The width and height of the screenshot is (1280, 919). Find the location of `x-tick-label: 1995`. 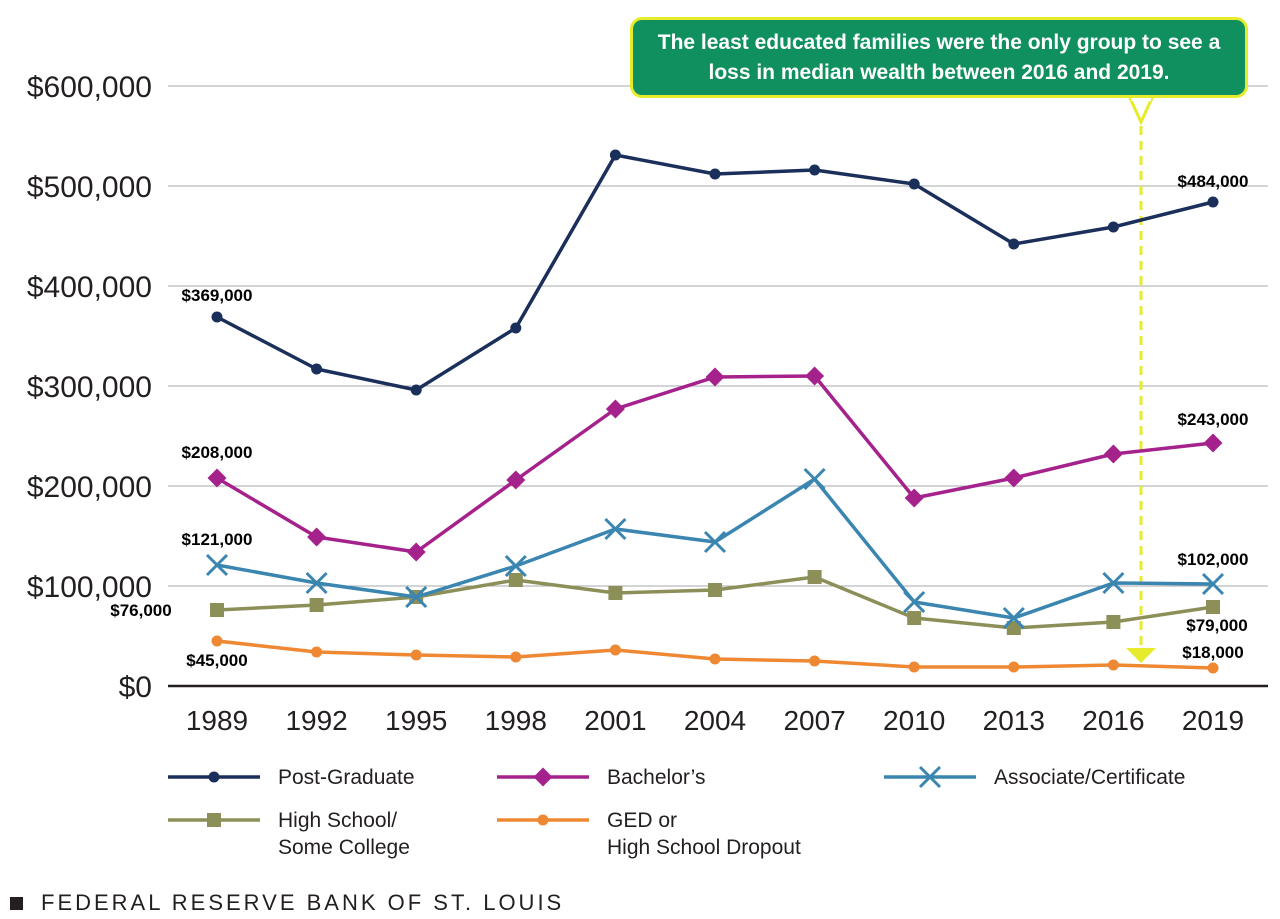

x-tick-label: 1995 is located at coordinates (416, 720).